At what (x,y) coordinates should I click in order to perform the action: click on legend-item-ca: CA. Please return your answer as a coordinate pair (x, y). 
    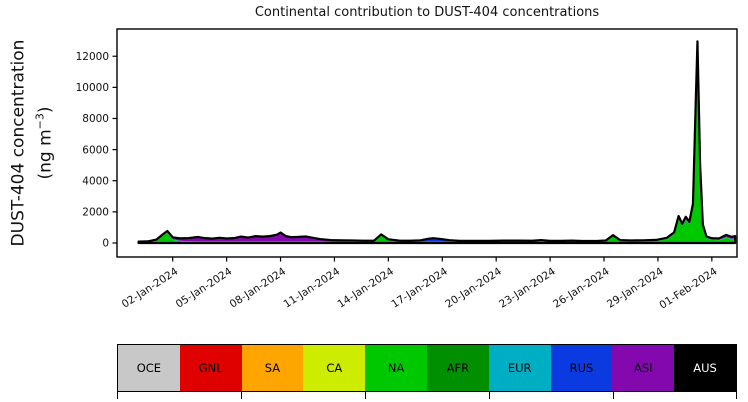
    Looking at the image, I should click on (334, 368).